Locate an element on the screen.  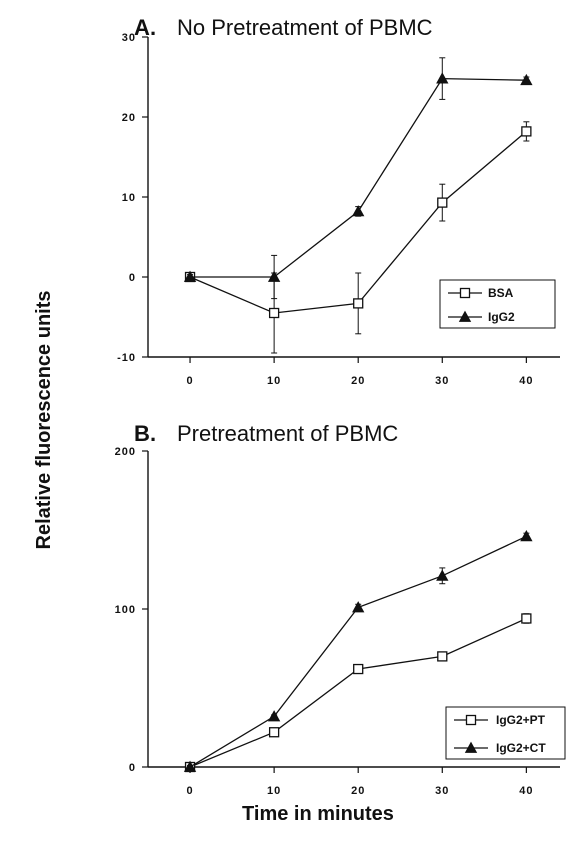
x-axis-title: Time in minutes is located at coordinates (318, 814).